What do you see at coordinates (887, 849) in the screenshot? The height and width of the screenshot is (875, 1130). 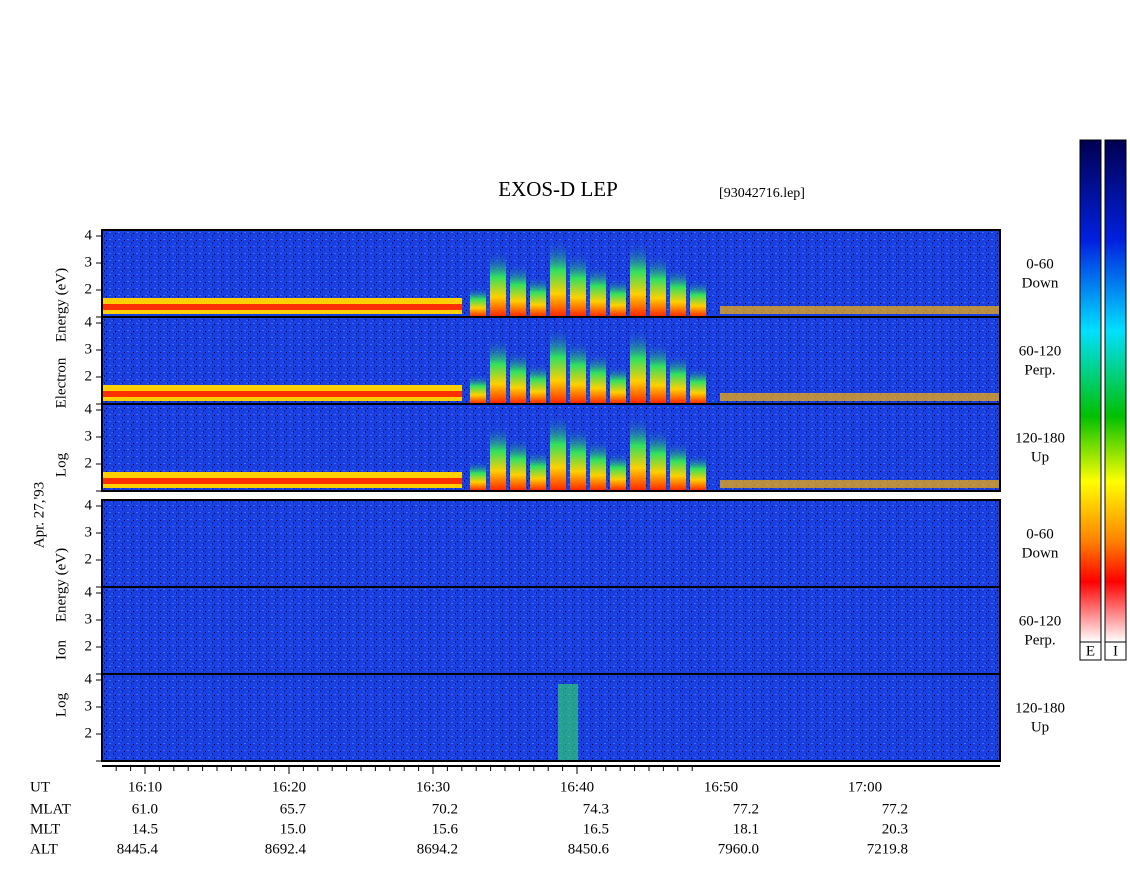 I see `row-value: 7219.8` at bounding box center [887, 849].